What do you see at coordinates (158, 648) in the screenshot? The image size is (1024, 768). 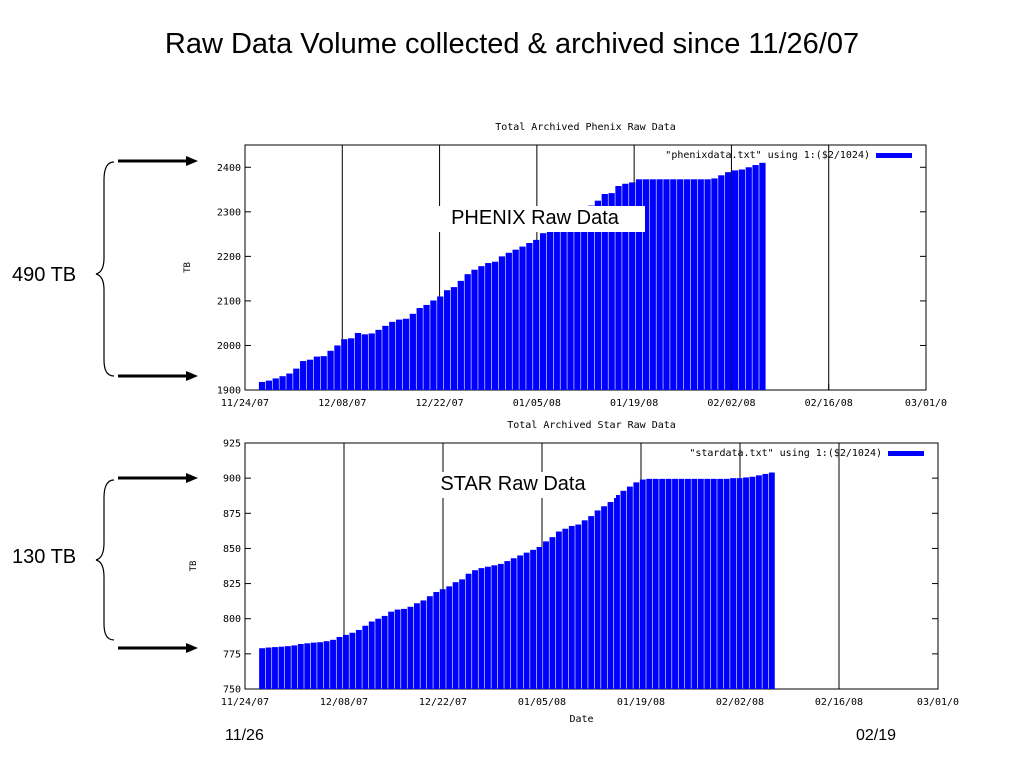 I see `star-bottom-arrow-icon` at bounding box center [158, 648].